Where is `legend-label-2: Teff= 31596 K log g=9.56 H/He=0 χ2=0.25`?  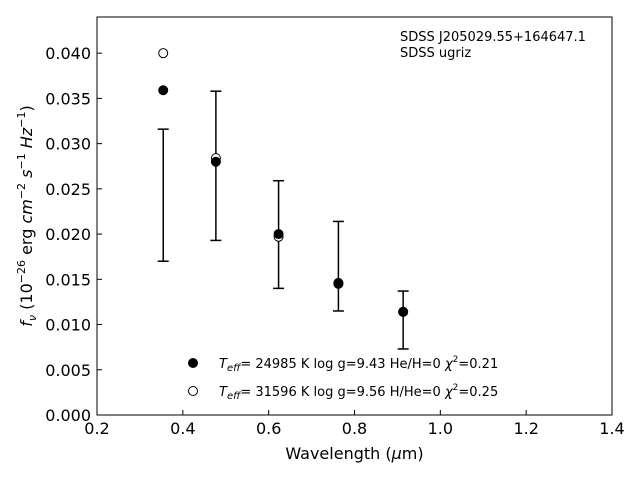
legend-label-2: Teff= 31596 K log g=9.56 H/He=0 χ2=0.25 is located at coordinates (358, 392).